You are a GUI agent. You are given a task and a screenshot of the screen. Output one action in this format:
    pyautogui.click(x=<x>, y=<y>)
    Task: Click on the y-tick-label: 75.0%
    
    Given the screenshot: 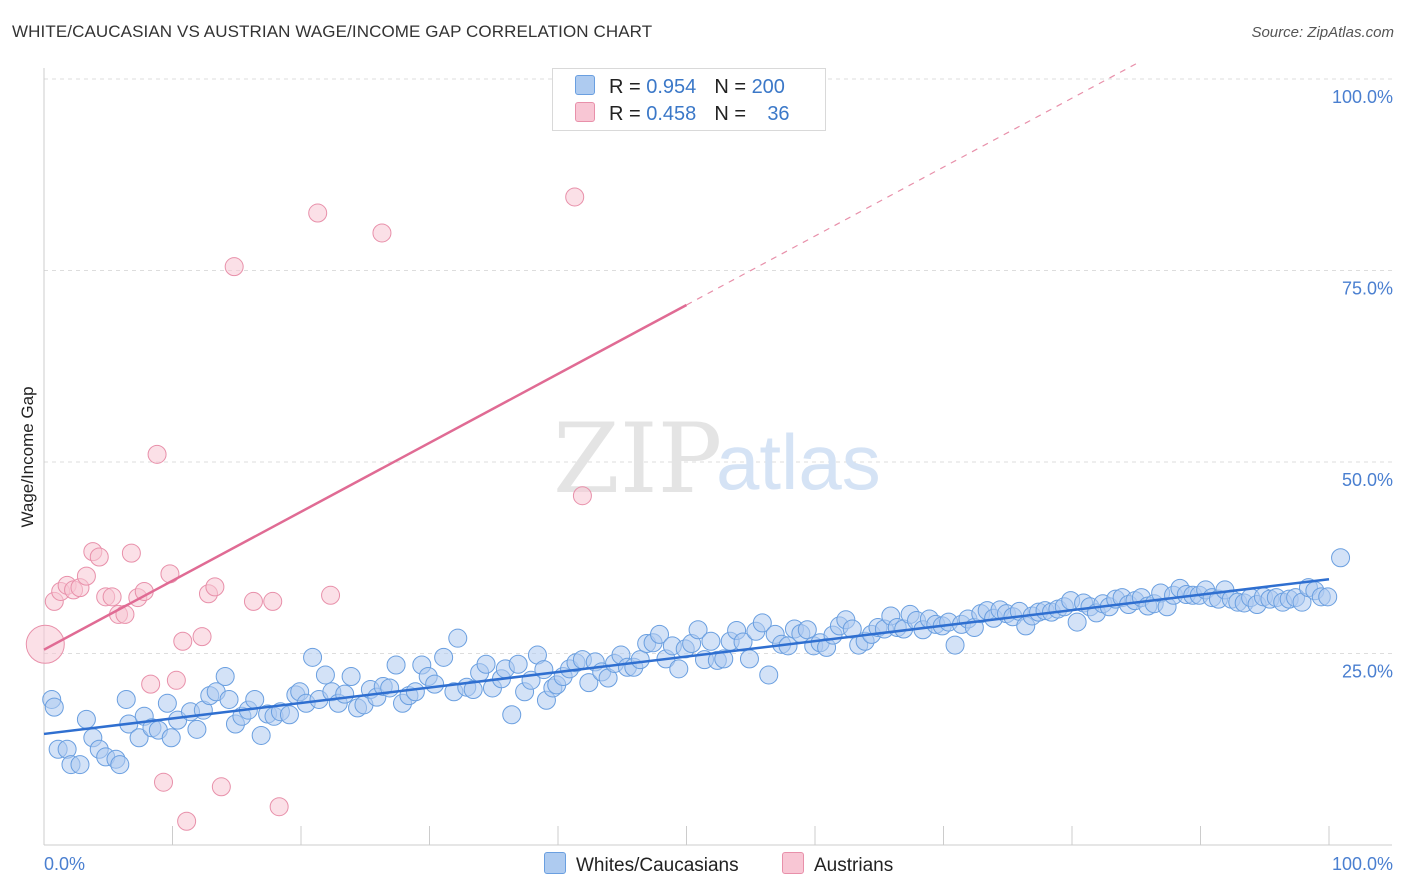 What is the action you would take?
    pyautogui.click(x=1367, y=289)
    